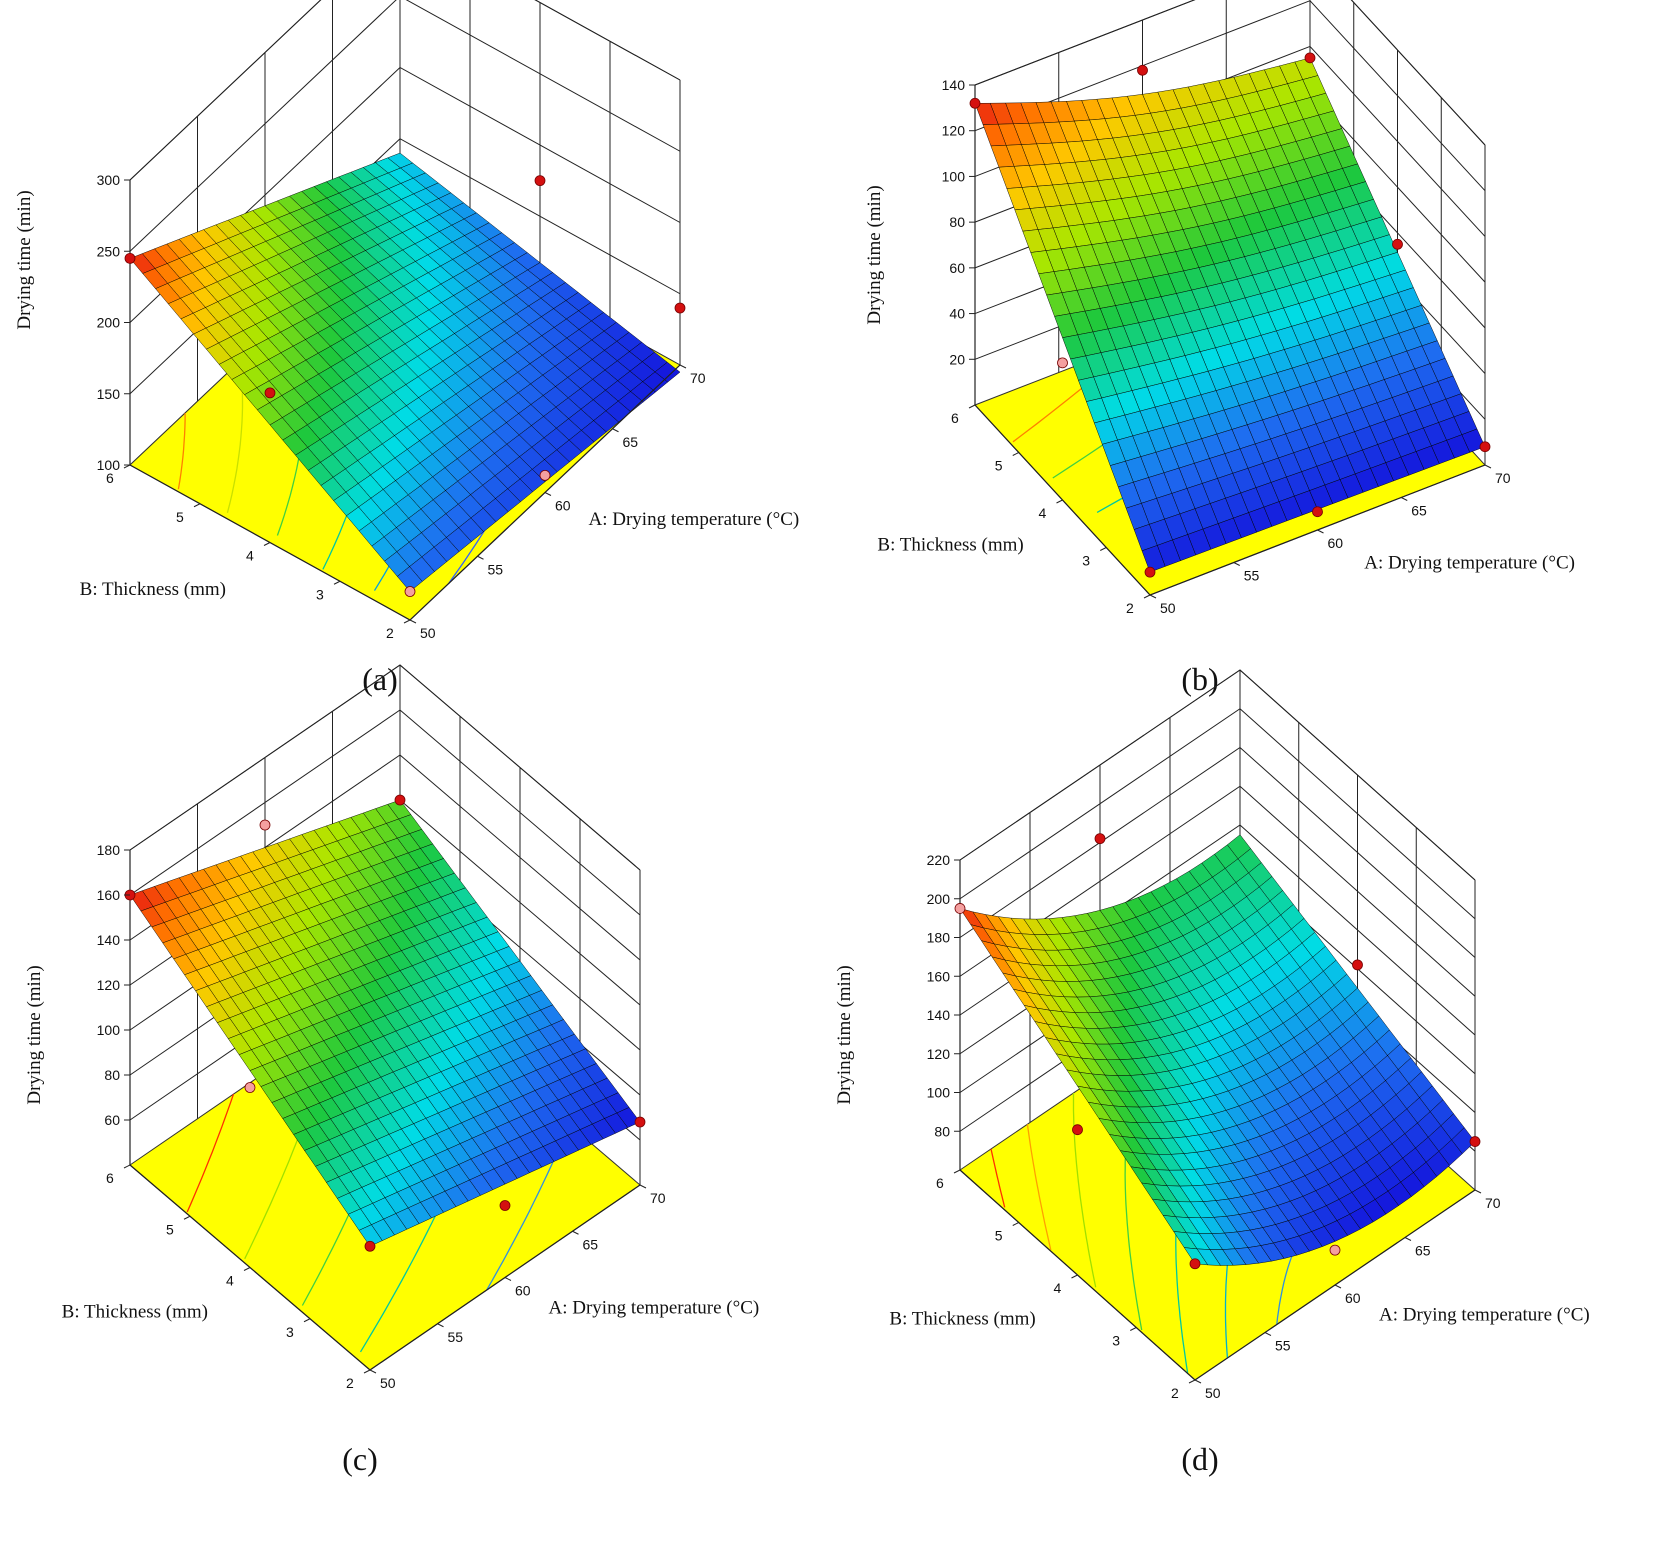  Describe the element at coordinates (954, 176) in the screenshot. I see `z-tick-label: 100` at that location.